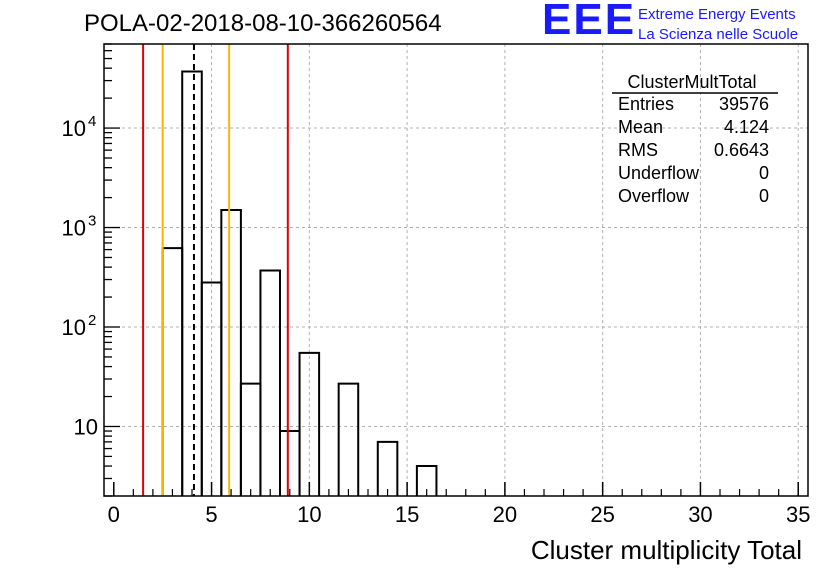 This screenshot has height=572, width=836. I want to click on x-axis-label: Cluster multiplicity Total, so click(666, 550).